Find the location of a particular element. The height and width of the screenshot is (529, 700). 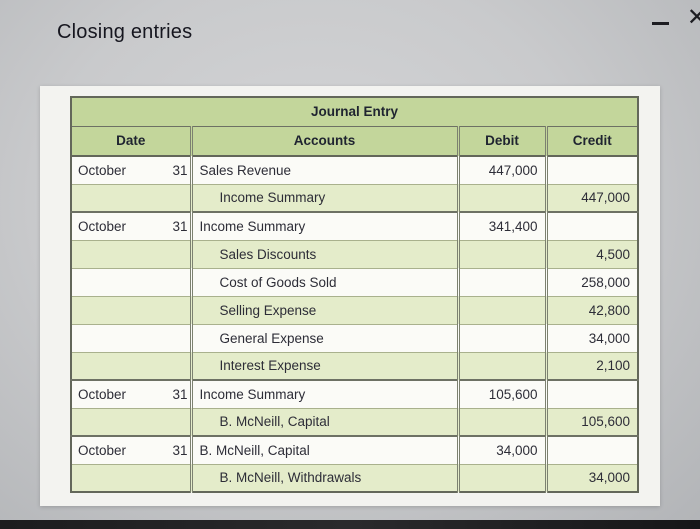

table-title-row: Journal Entry is located at coordinates (355, 112).